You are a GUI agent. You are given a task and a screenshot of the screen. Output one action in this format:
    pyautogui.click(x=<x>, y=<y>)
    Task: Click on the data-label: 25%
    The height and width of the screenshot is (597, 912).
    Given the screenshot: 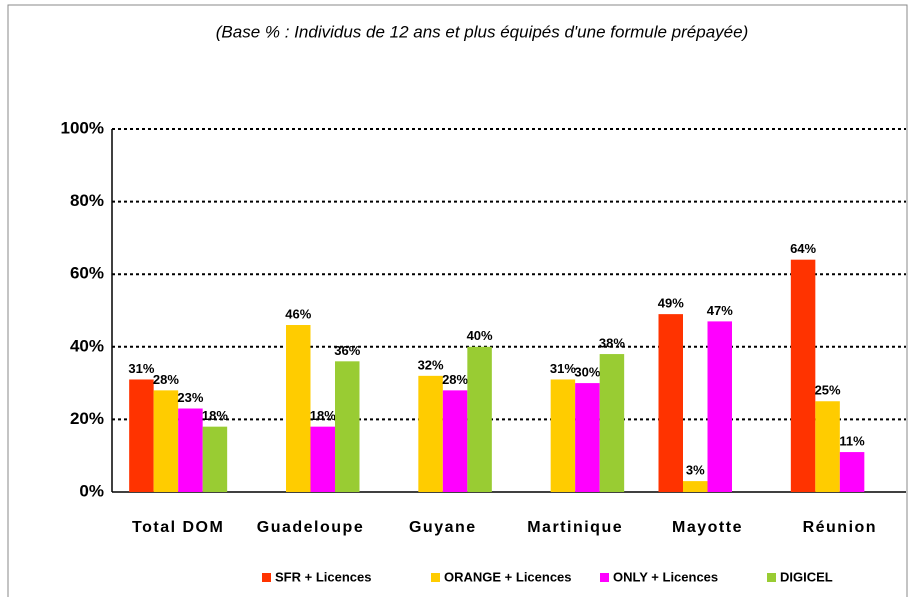 What is the action you would take?
    pyautogui.click(x=828, y=390)
    